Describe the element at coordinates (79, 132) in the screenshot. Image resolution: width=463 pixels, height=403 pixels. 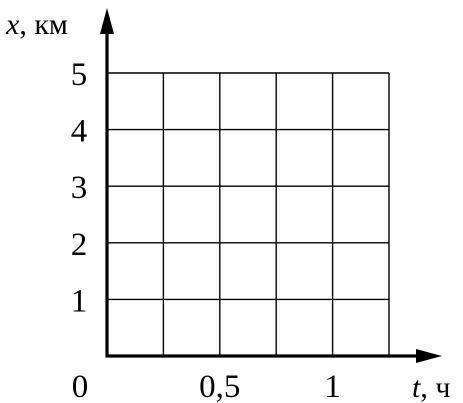
I see `y-tick-label: 4` at that location.